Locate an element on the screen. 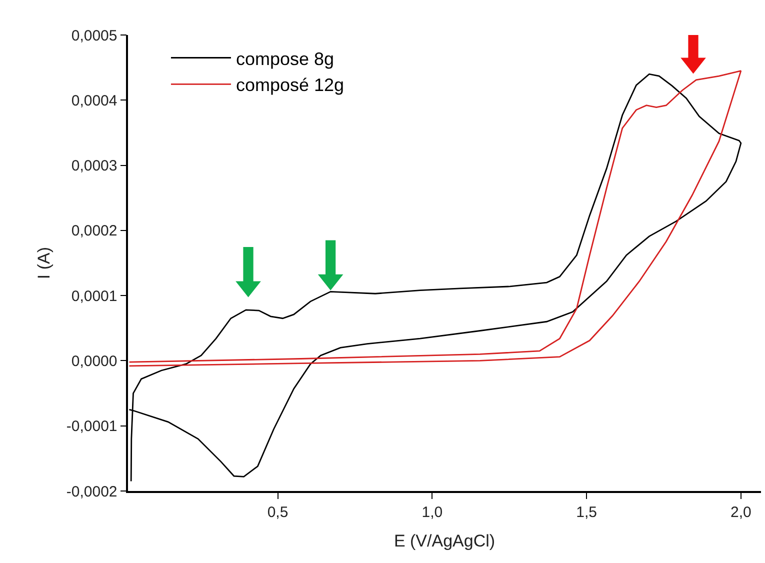 This screenshot has width=765, height=563. y-tick-label: 0,0000 is located at coordinates (94, 361).